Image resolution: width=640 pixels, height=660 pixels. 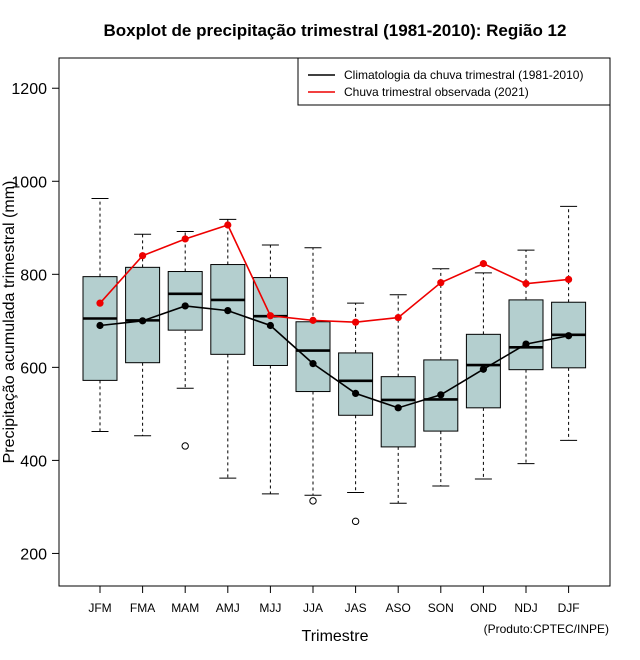 What do you see at coordinates (29, 89) in the screenshot?
I see `y-tick-label: 1200` at bounding box center [29, 89].